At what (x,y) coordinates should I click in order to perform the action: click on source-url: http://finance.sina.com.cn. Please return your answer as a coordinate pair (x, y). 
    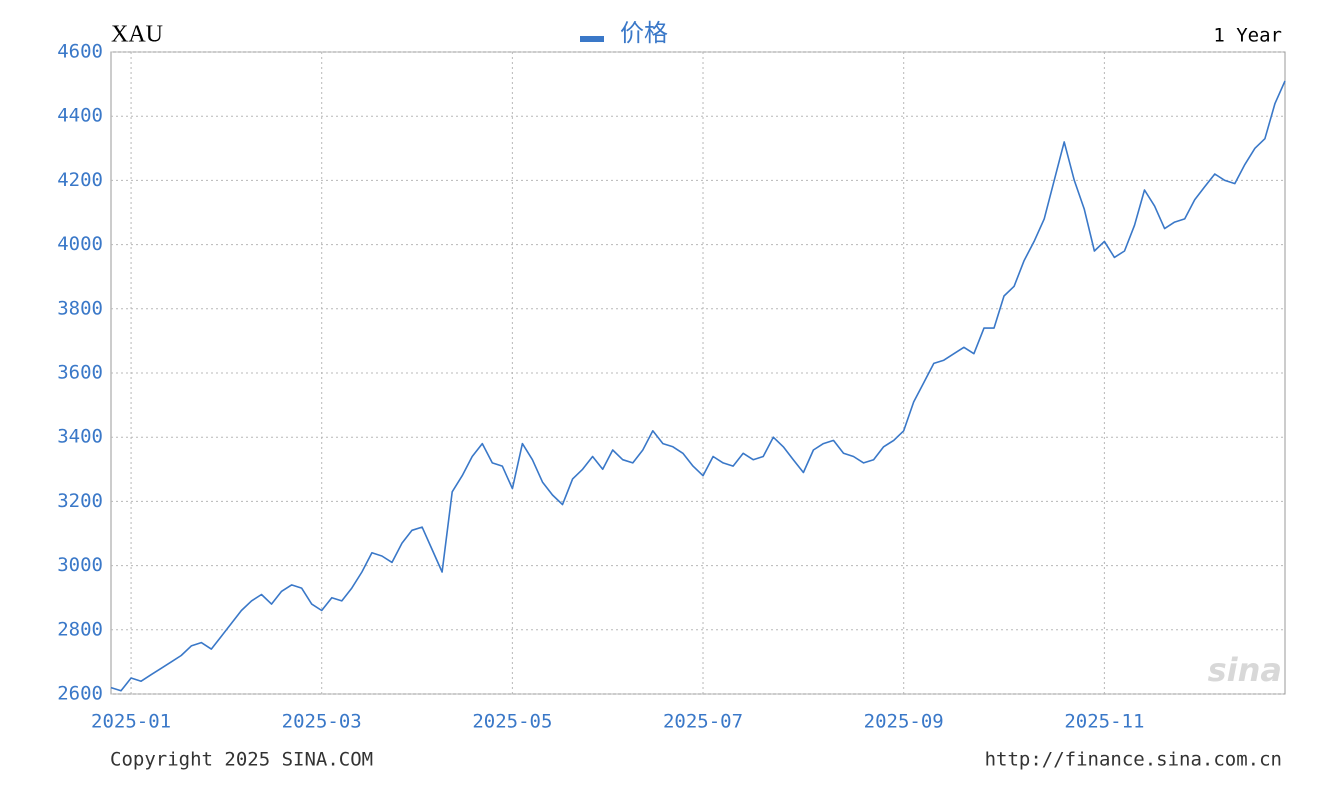
    Looking at the image, I should click on (1133, 760).